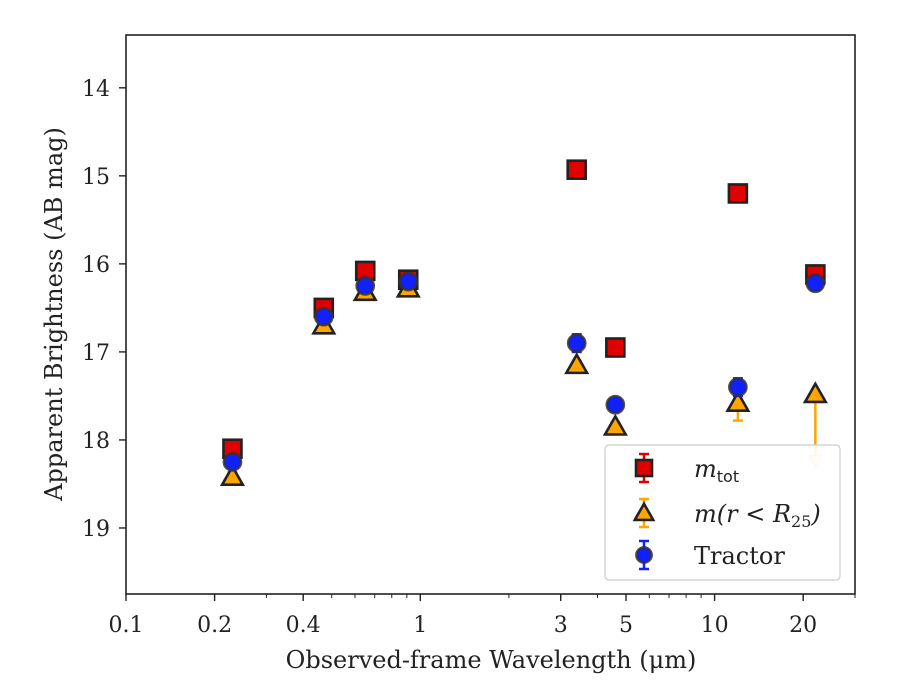 The height and width of the screenshot is (700, 900). Describe the element at coordinates (757, 515) in the screenshot. I see `legend-label: m(r < R25)` at that location.